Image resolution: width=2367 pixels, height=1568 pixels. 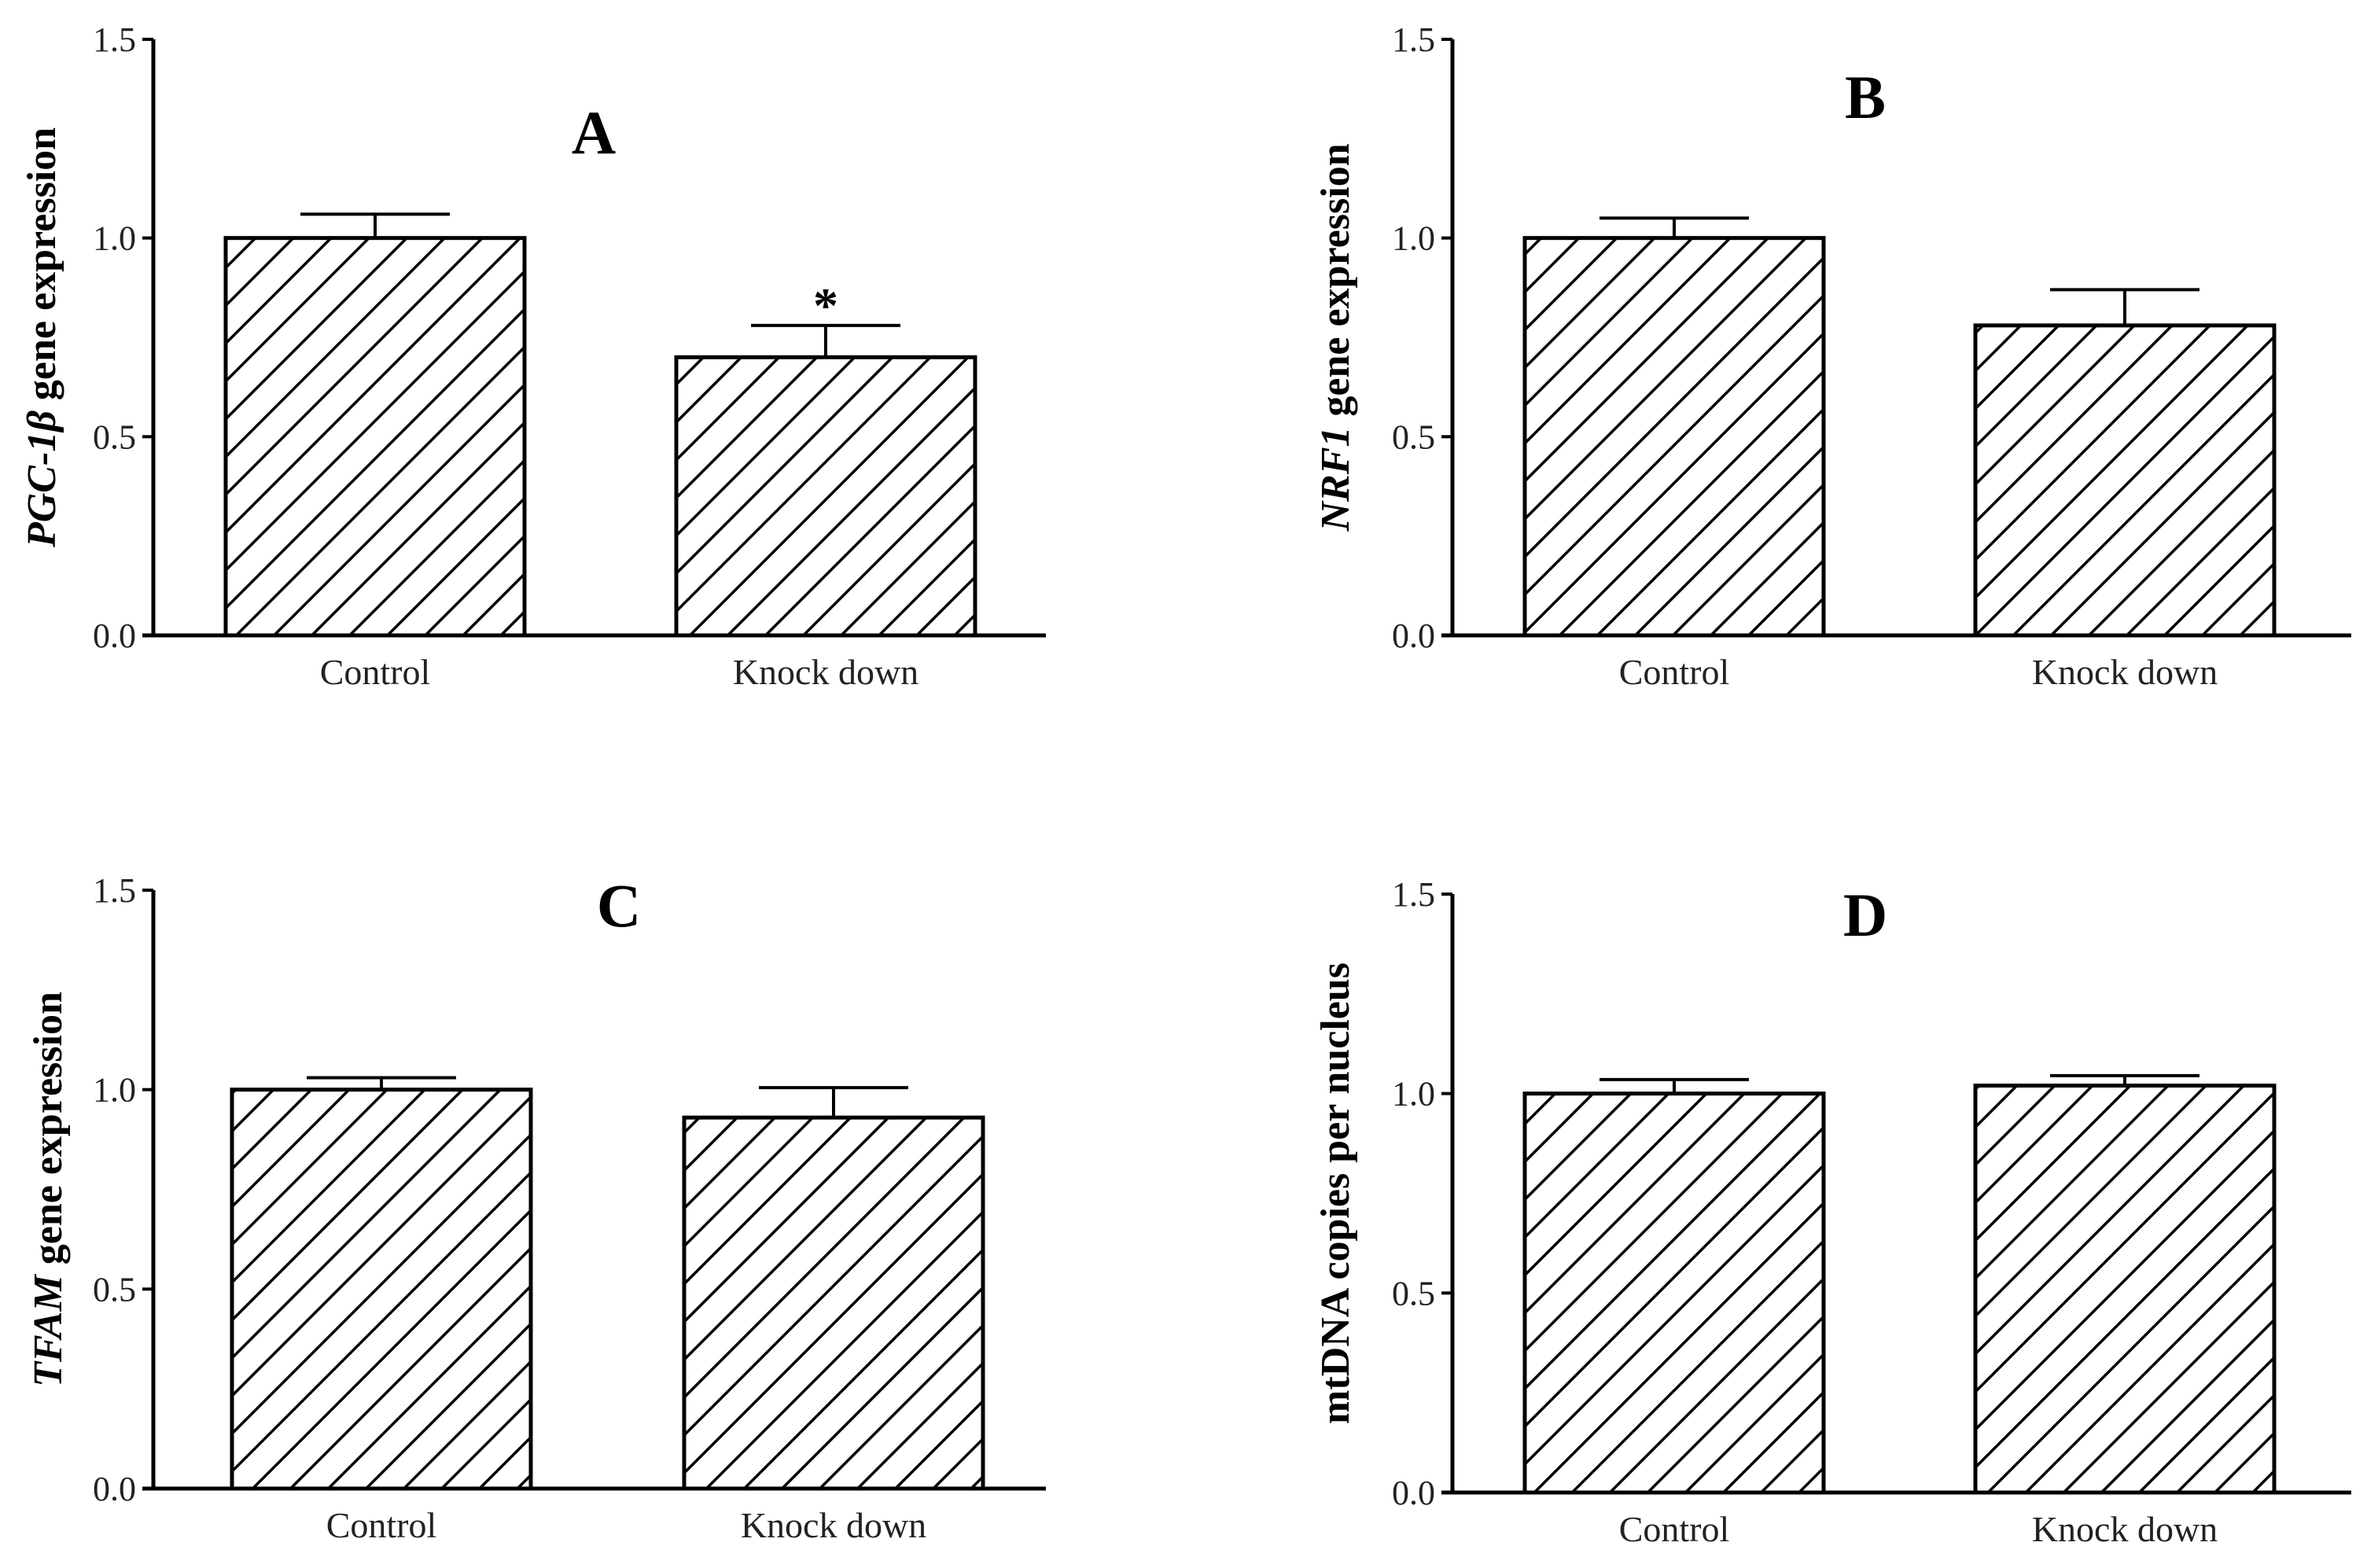 I want to click on y-axis-title-gene: NRF1, so click(x=1335, y=479).